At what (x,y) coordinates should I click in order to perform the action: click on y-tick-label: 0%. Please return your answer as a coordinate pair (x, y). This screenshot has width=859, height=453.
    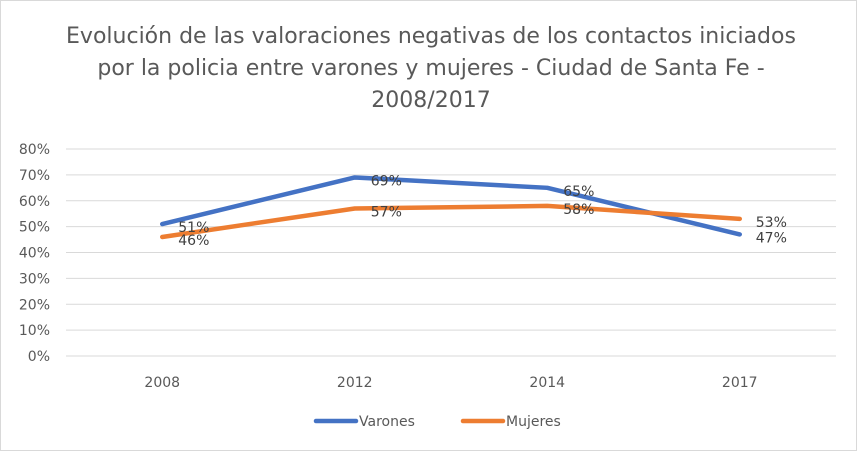
    Looking at the image, I should click on (39, 357).